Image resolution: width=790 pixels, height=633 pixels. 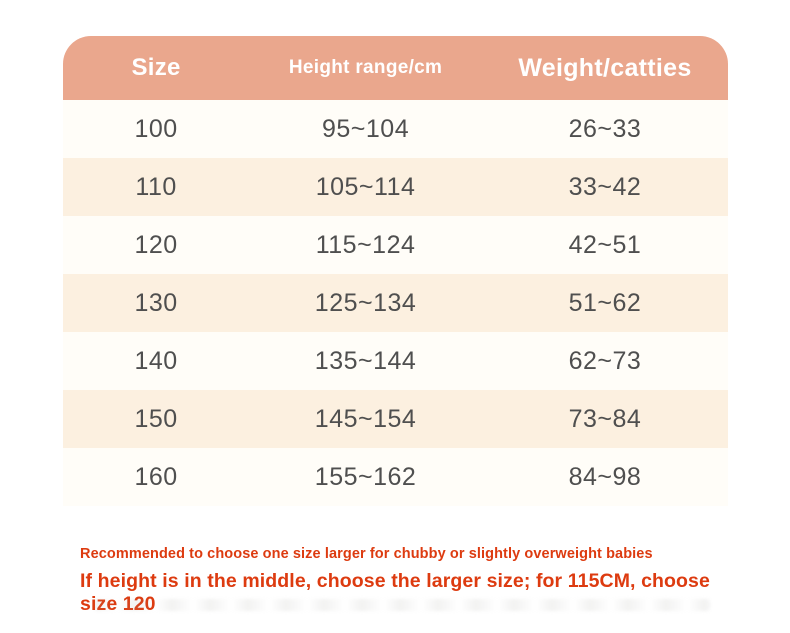 What do you see at coordinates (366, 128) in the screenshot?
I see `cell-height: 95~104` at bounding box center [366, 128].